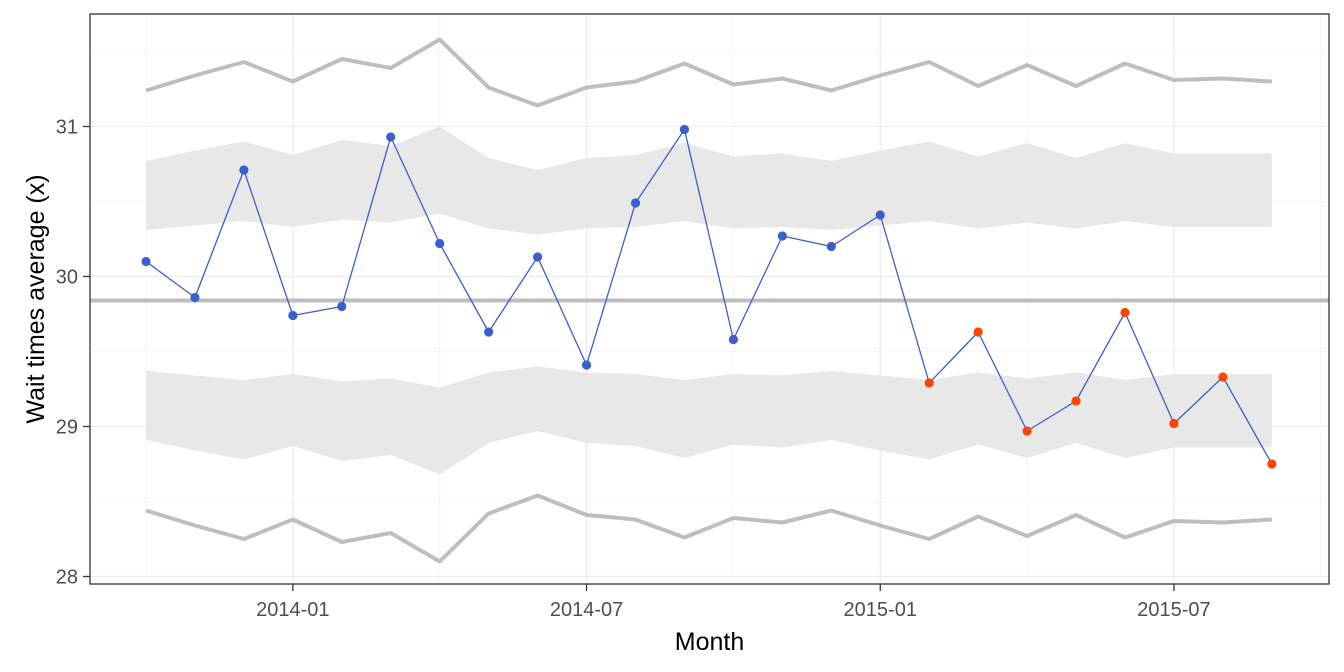  Describe the element at coordinates (1173, 610) in the screenshot. I see `x-tick-label: 2015-07` at that location.